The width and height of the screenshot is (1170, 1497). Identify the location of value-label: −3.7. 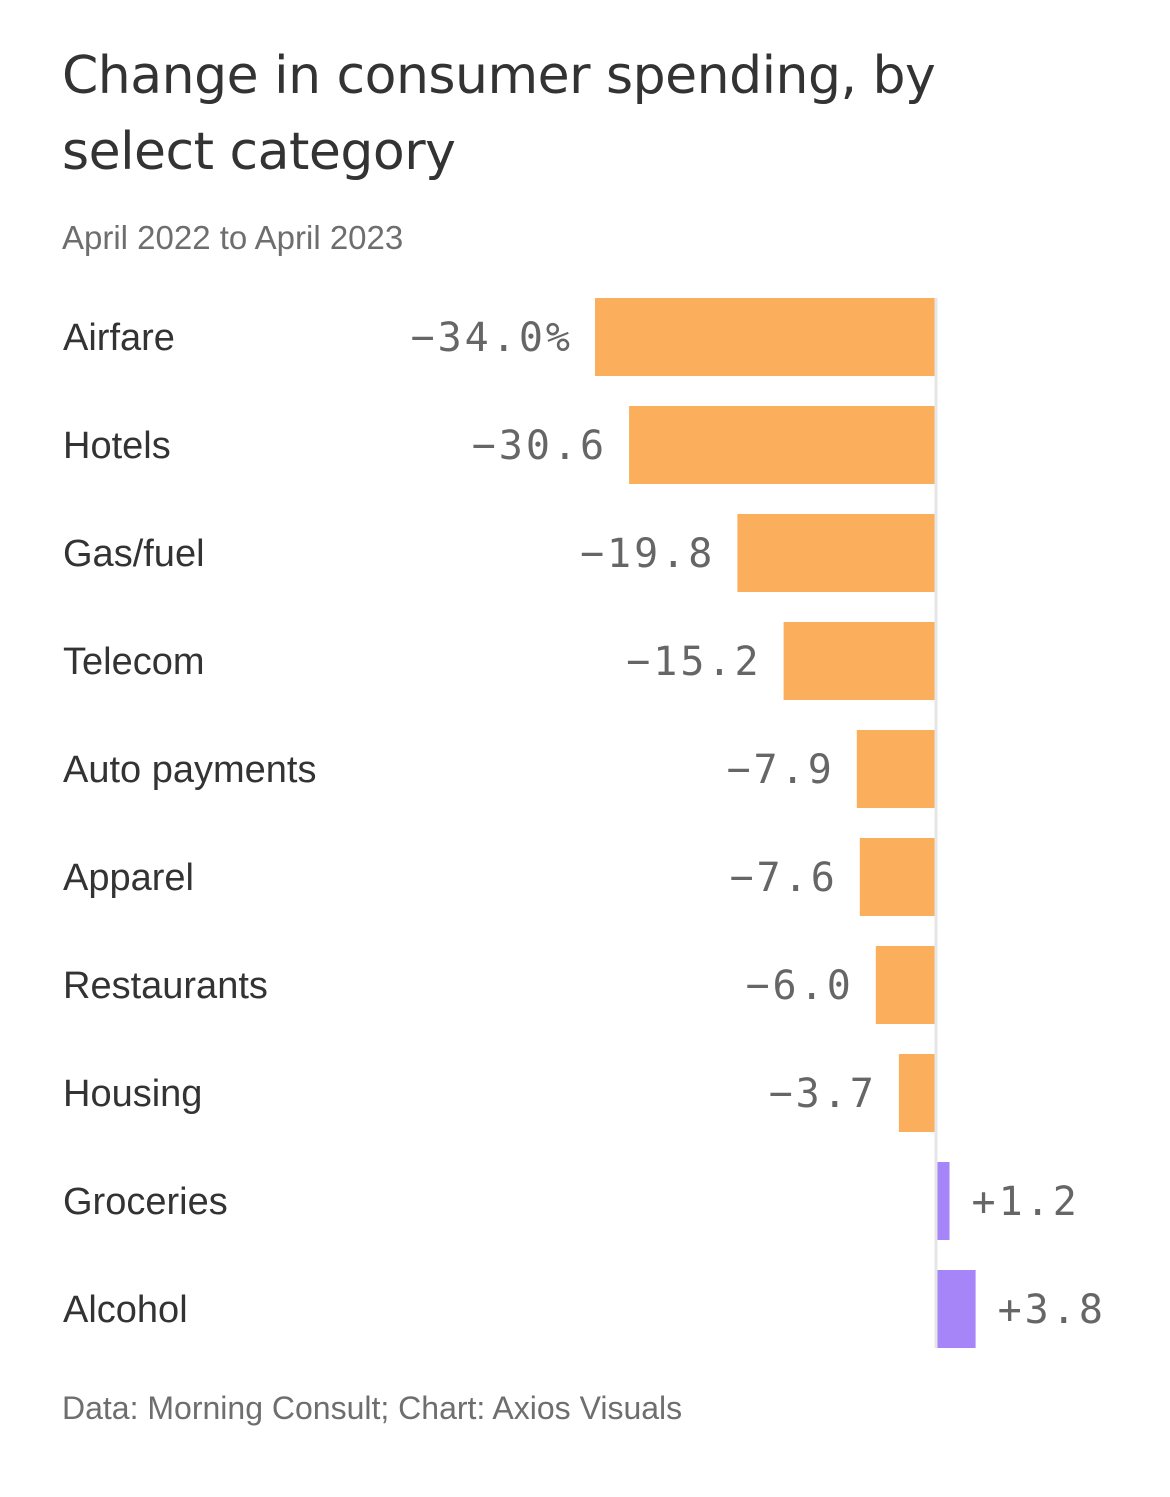
(823, 1094).